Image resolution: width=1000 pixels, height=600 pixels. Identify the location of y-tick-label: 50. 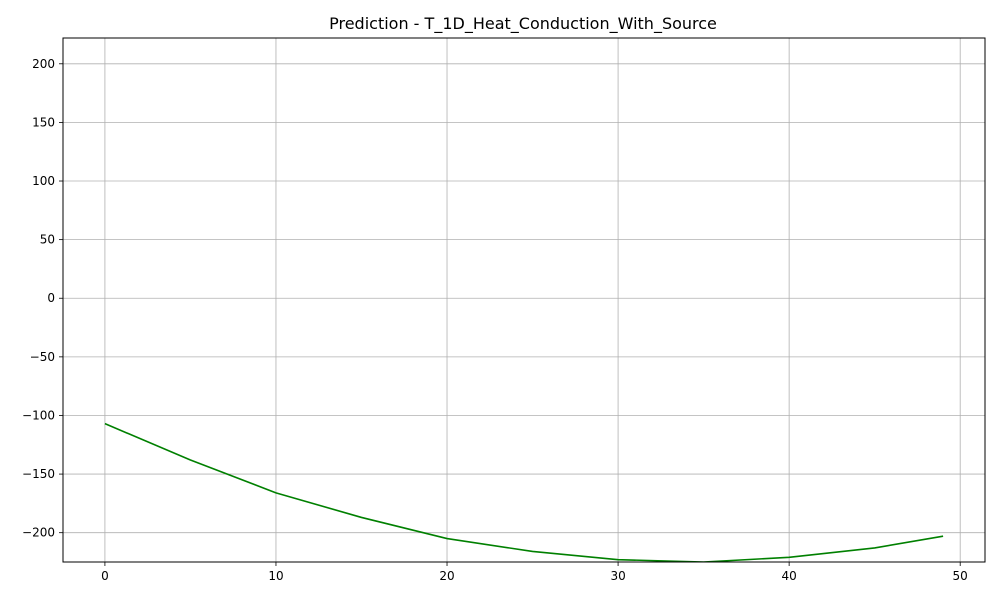
(47, 240).